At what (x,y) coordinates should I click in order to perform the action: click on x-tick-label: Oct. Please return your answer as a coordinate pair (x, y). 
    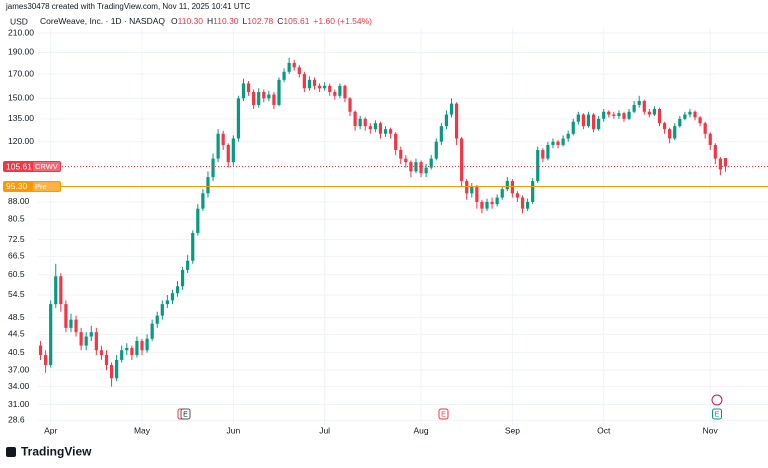
    Looking at the image, I should click on (604, 430).